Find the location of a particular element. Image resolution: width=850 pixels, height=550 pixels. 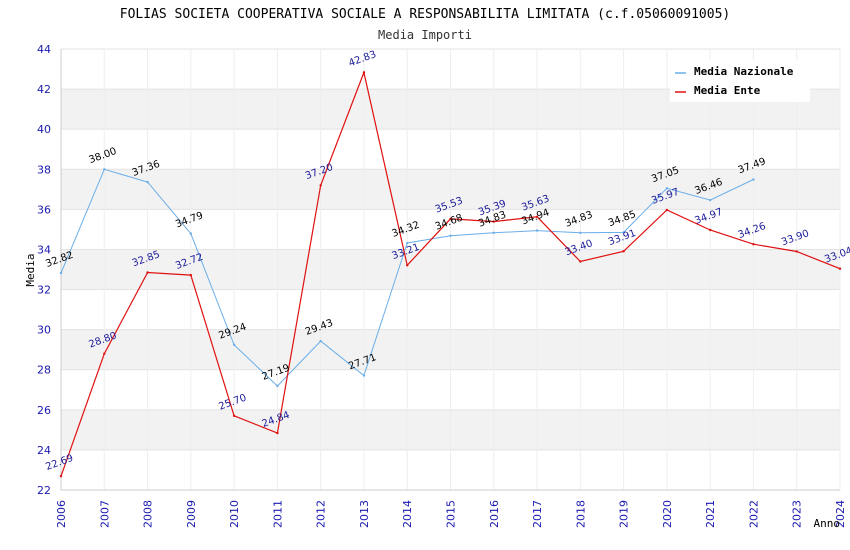

chart-subtitle: Media Importi is located at coordinates (425, 35).